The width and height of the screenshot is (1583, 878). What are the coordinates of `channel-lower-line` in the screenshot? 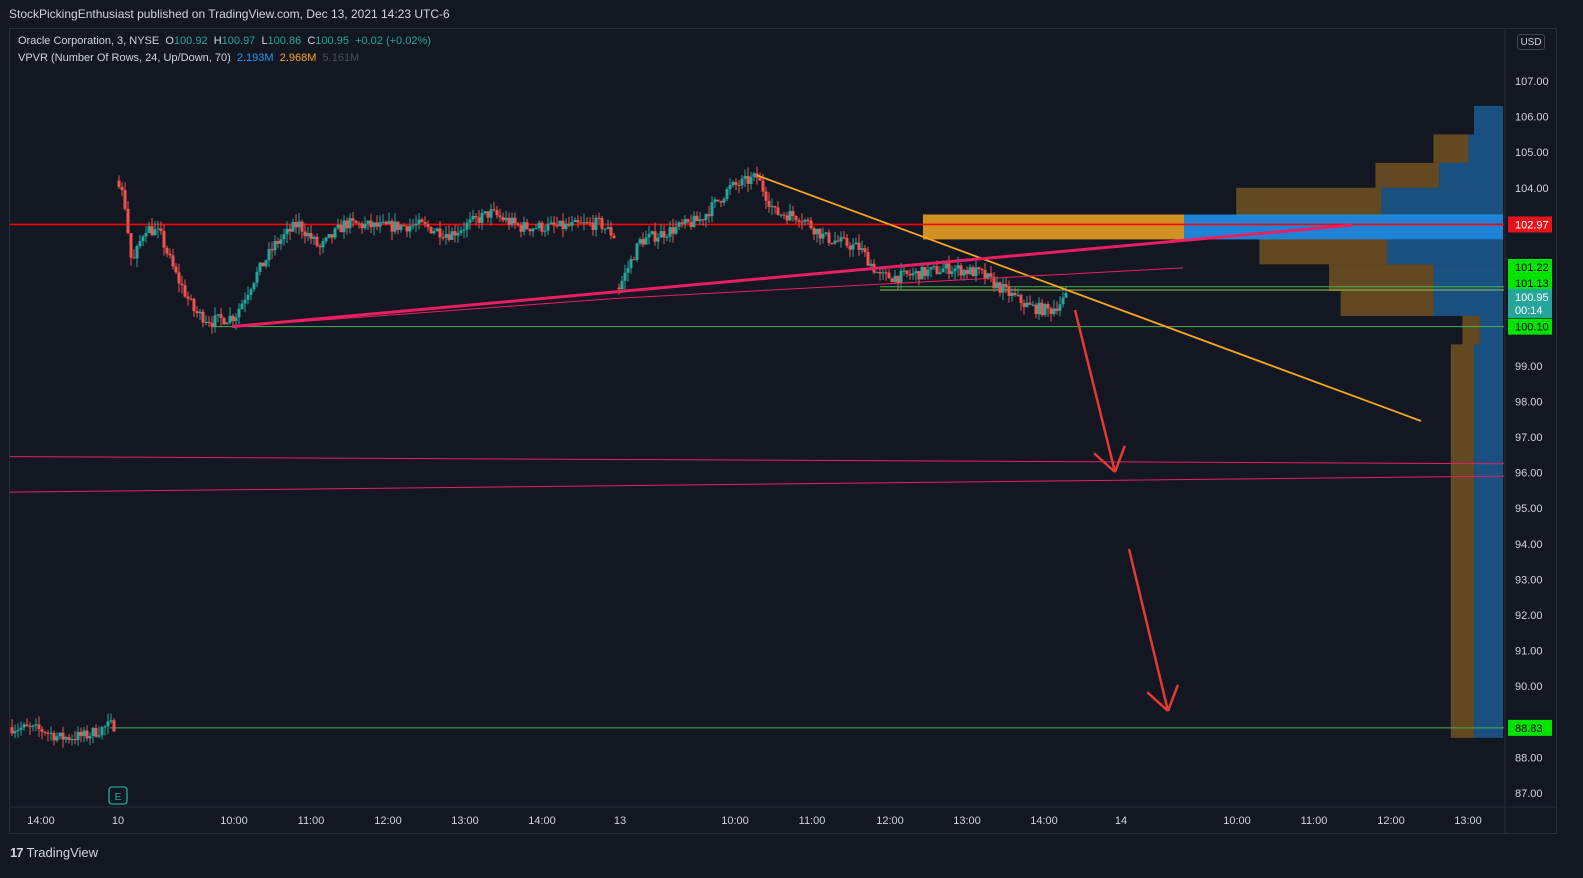 It's located at (757, 484).